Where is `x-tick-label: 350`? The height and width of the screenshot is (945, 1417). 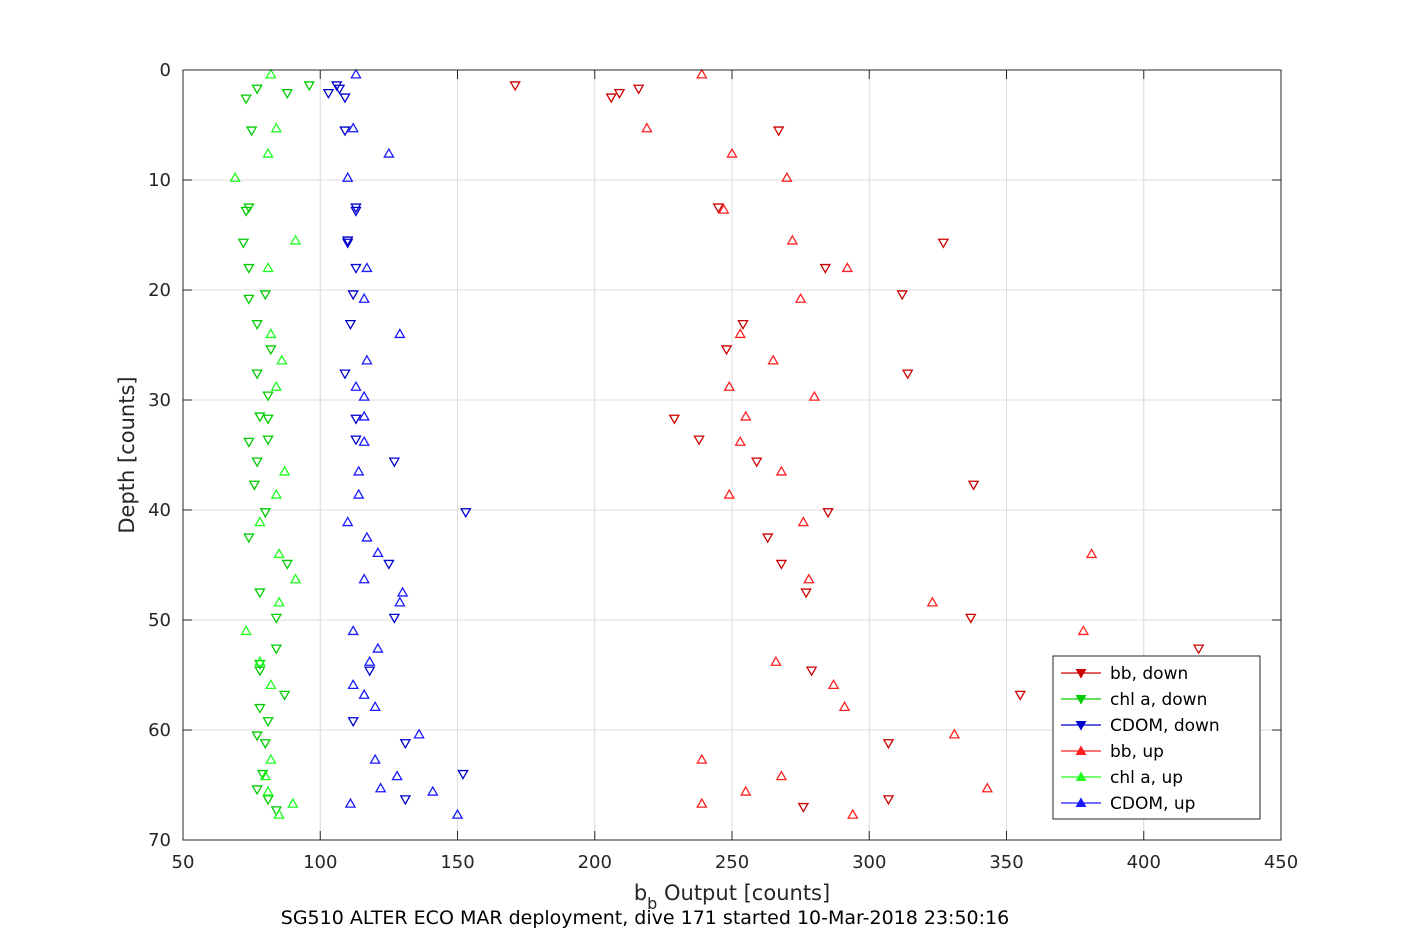 x-tick-label: 350 is located at coordinates (1006, 862).